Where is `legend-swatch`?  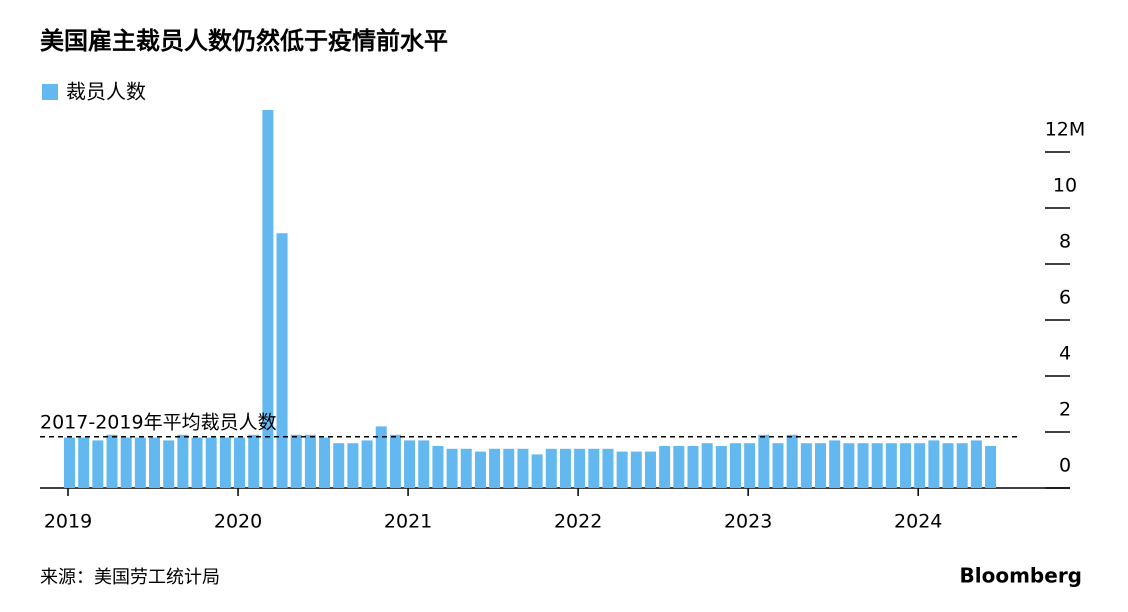 legend-swatch is located at coordinates (50, 92).